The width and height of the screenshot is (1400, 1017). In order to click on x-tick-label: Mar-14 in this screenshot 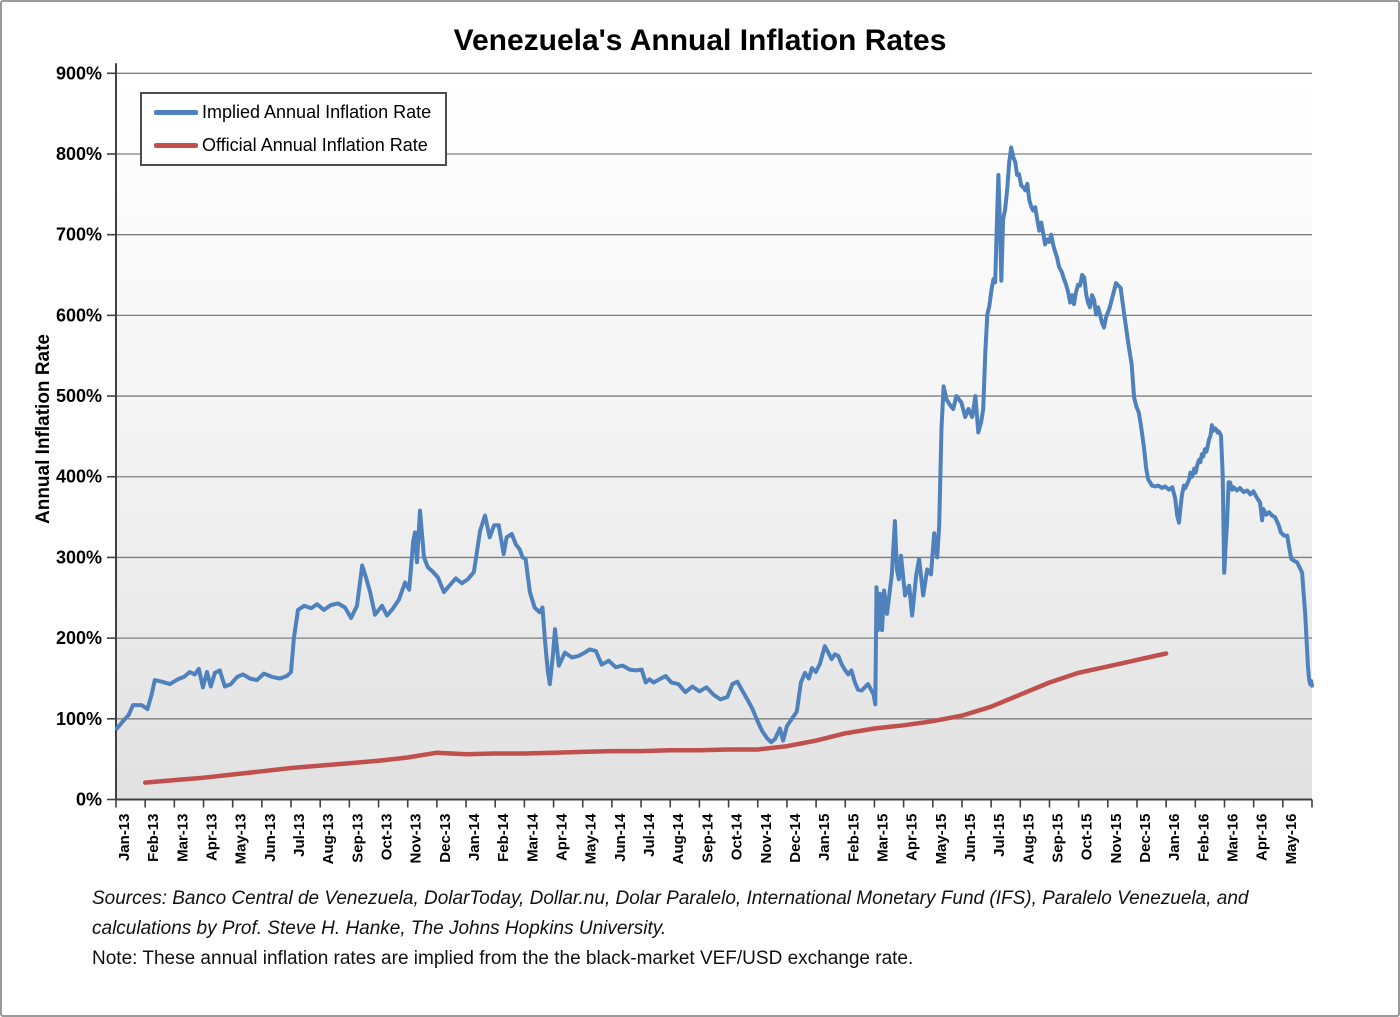, I will do `click(532, 837)`.